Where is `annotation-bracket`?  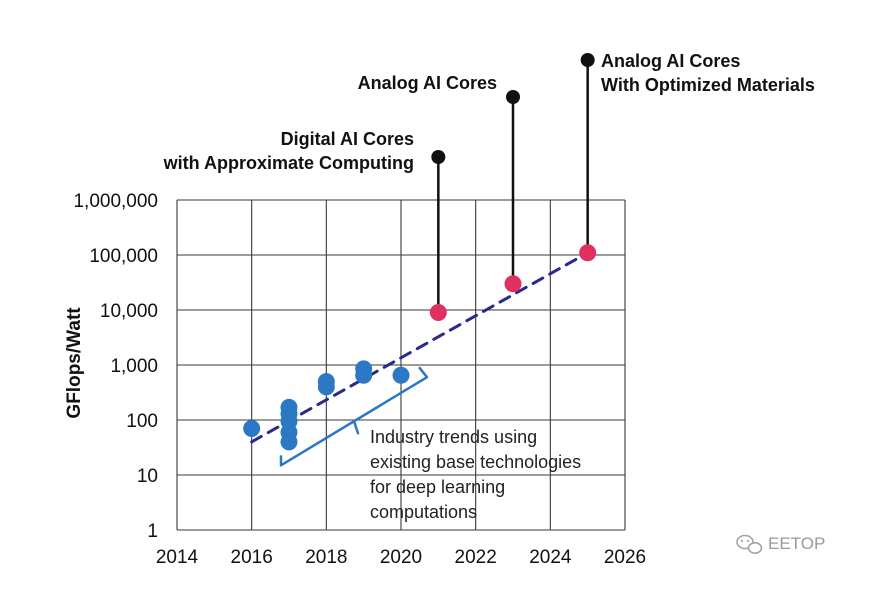
annotation-bracket is located at coordinates (354, 416).